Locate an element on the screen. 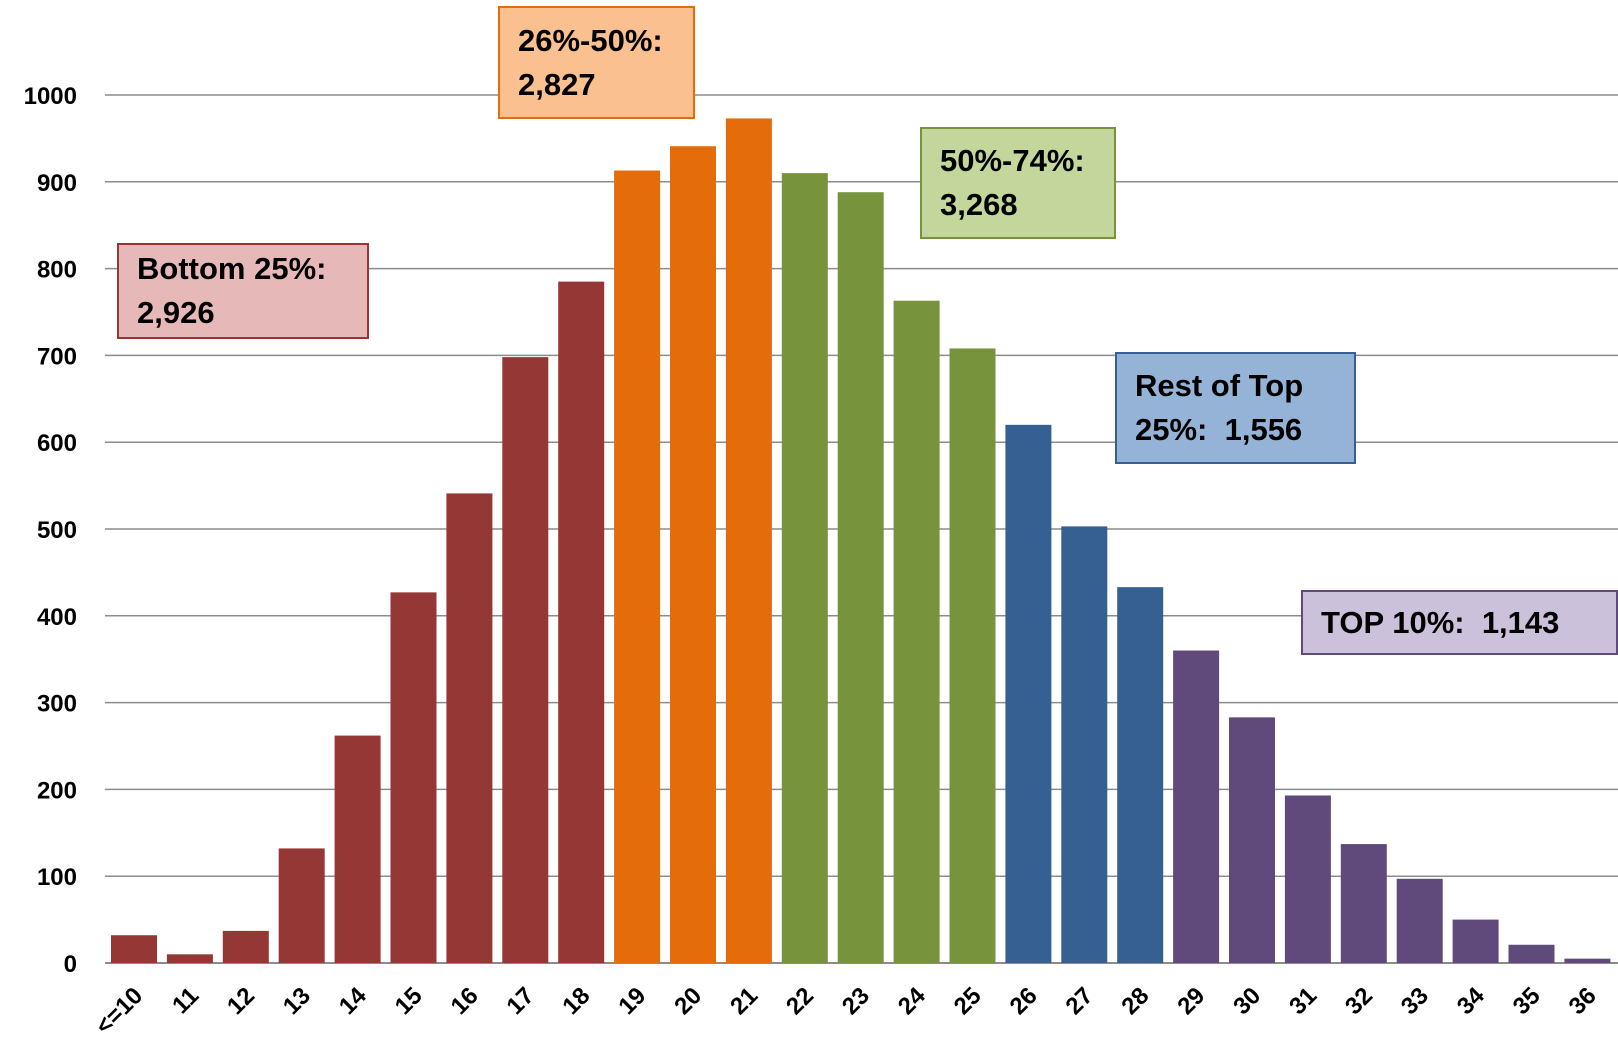 The height and width of the screenshot is (1046, 1618). y-tick-label: 0 is located at coordinates (70, 964).